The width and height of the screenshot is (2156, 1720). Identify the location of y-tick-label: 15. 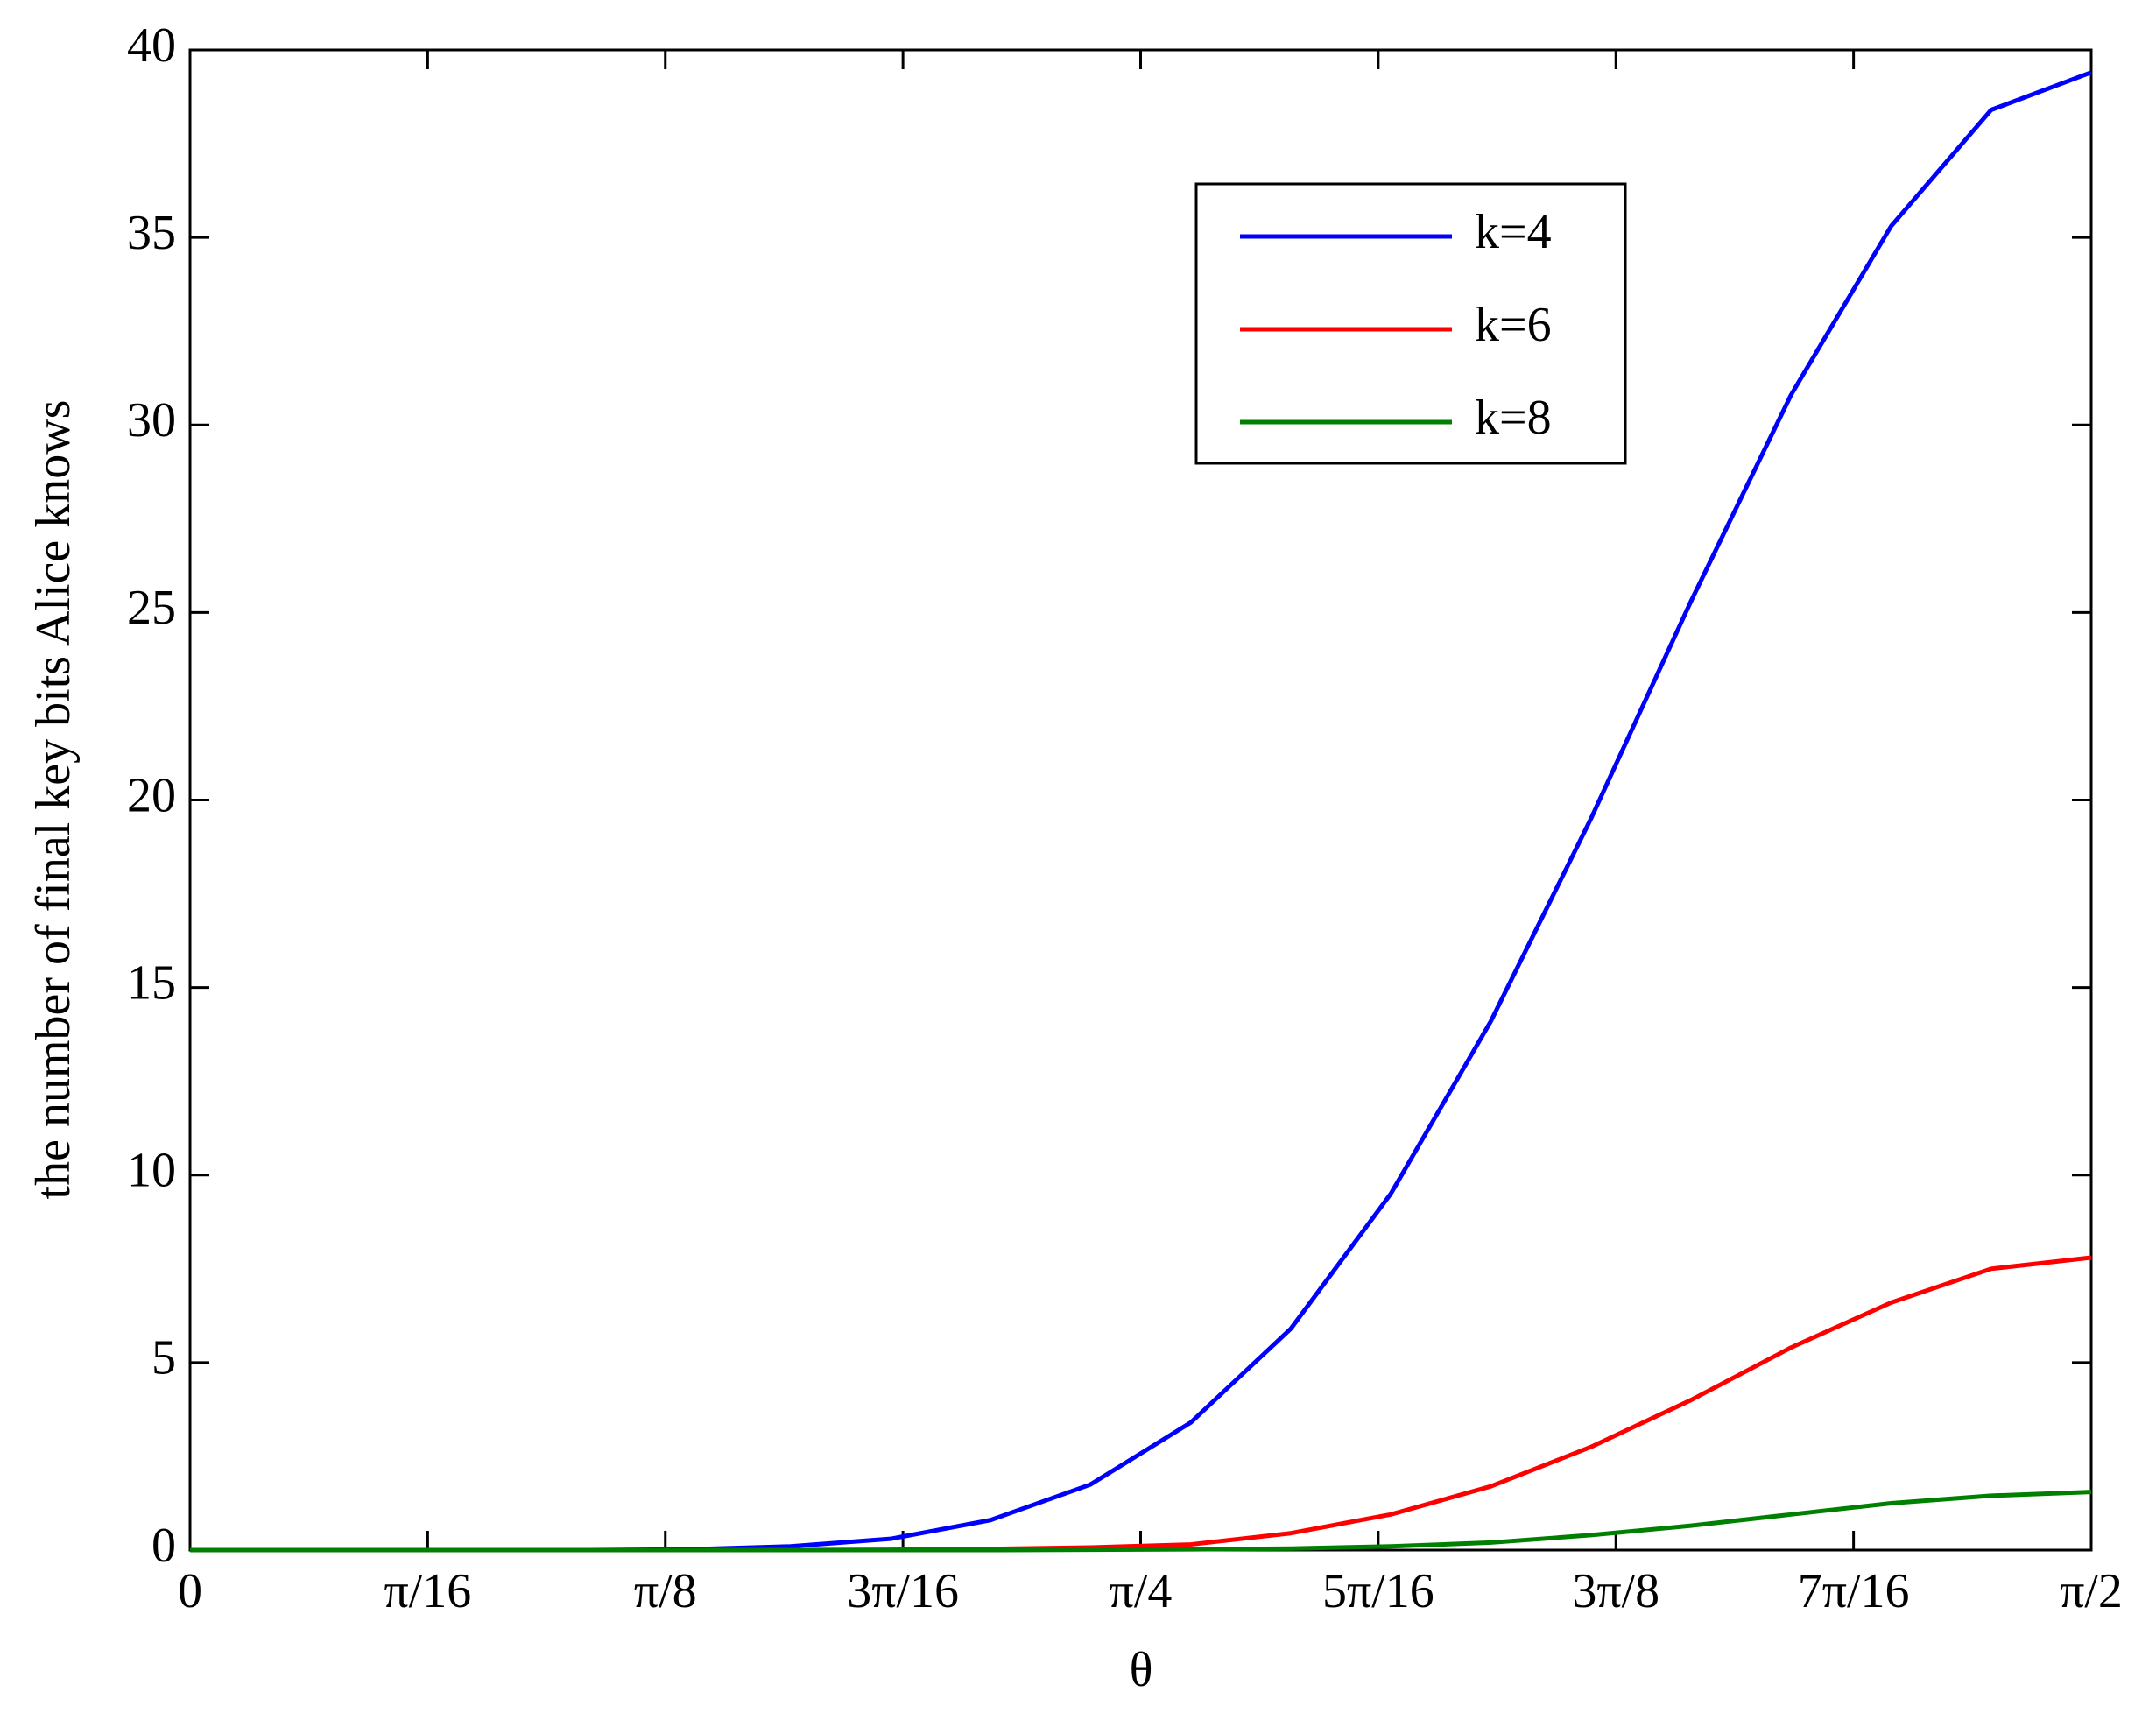
(152, 983).